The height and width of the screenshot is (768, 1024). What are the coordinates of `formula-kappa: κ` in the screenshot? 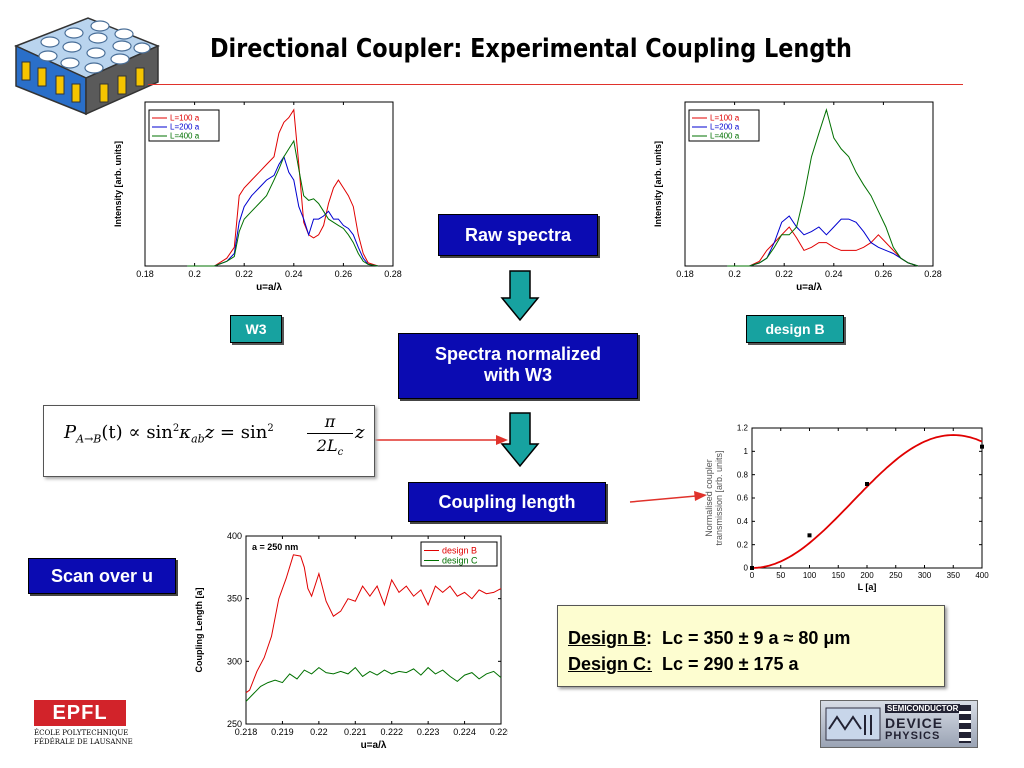 It's located at (185, 432).